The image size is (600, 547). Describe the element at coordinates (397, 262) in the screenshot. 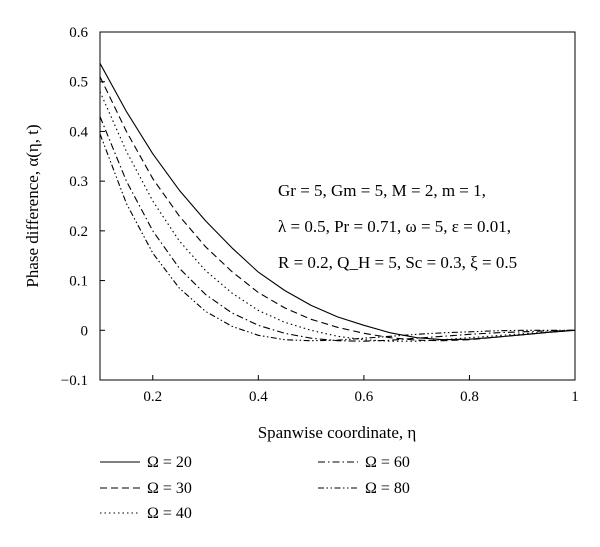

I see `annotation-line-3: R = 0.2, Q_H = 5, Sc = 0.3, ξ = 0.5` at that location.